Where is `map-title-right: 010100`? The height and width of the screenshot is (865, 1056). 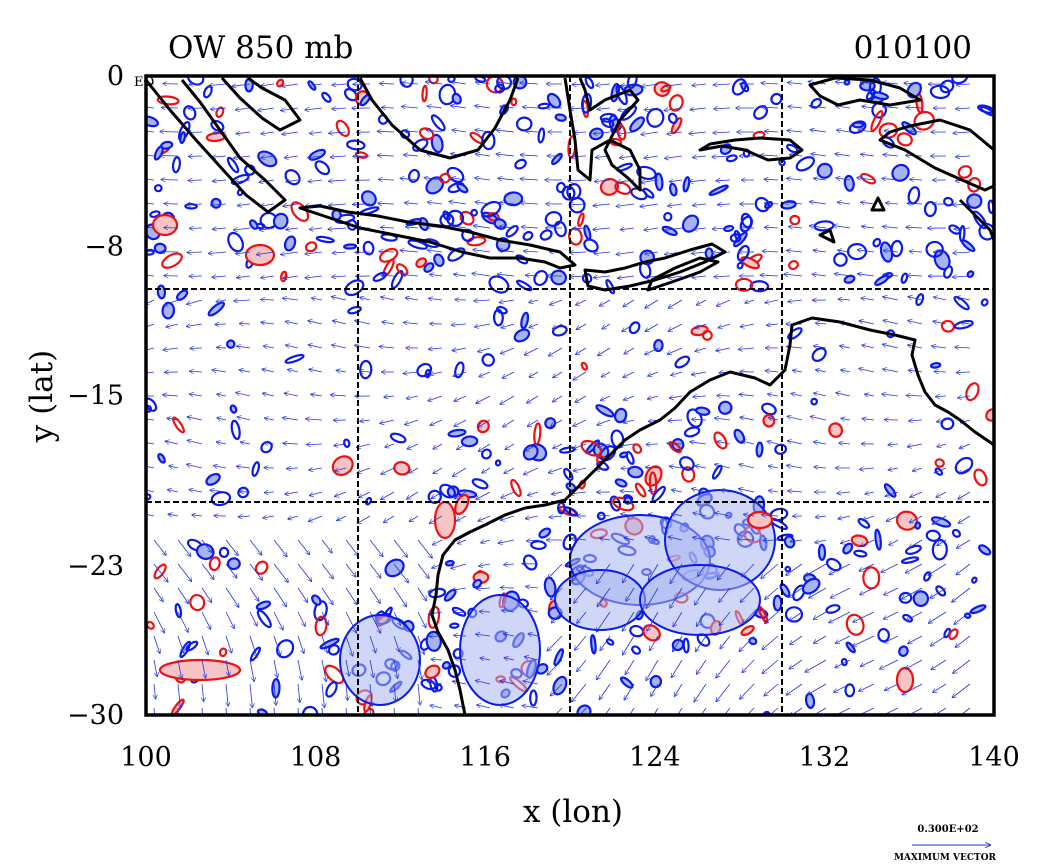 map-title-right: 010100 is located at coordinates (913, 48).